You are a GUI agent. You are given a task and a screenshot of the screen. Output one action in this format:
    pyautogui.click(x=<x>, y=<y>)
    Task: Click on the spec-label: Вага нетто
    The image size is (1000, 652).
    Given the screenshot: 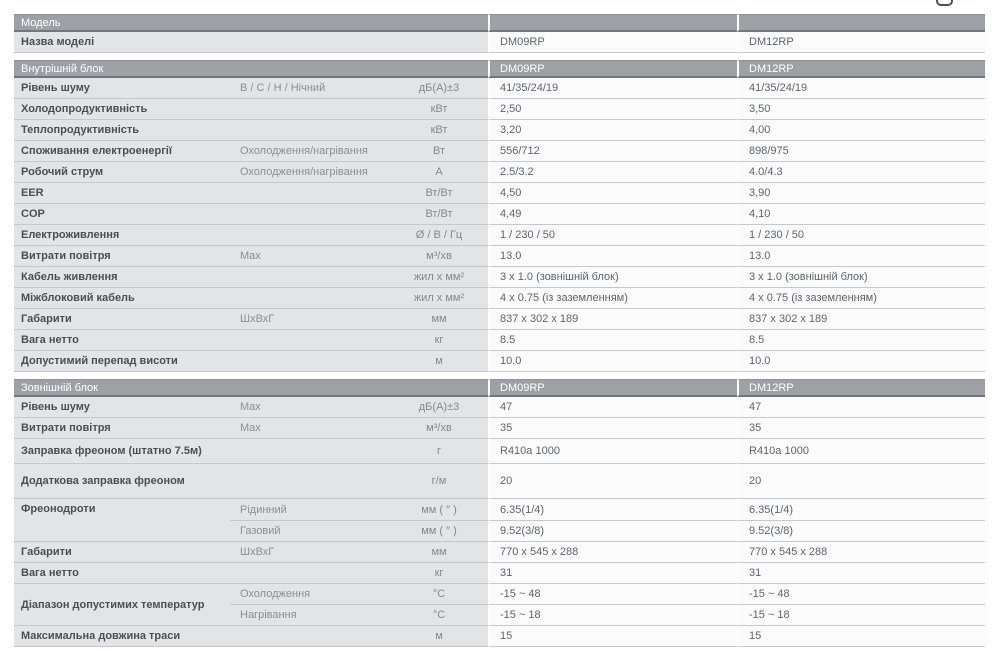 What is the action you would take?
    pyautogui.click(x=122, y=340)
    